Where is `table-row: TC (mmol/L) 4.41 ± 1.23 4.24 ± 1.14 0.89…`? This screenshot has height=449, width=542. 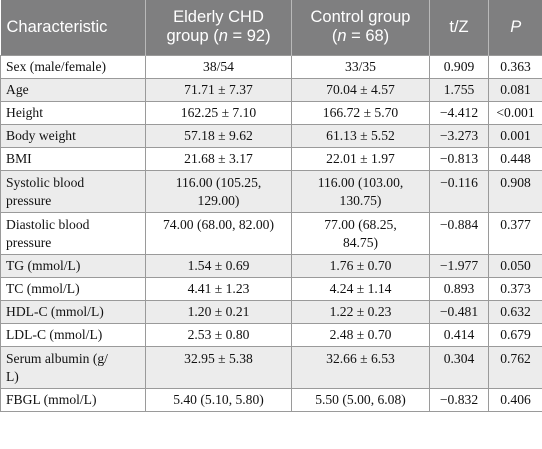 table-row: TC (mmol/L) 4.41 ± 1.23 4.24 ± 1.14 0.89… is located at coordinates (271, 288).